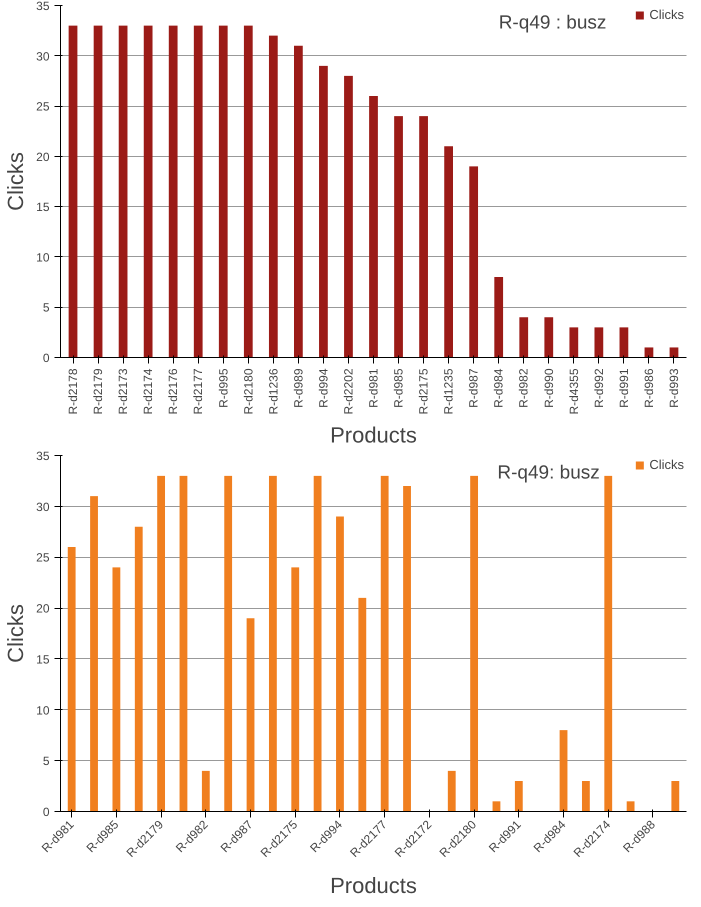 Image resolution: width=701 pixels, height=907 pixels. I want to click on x-tick-label: R-d984, so click(499, 388).